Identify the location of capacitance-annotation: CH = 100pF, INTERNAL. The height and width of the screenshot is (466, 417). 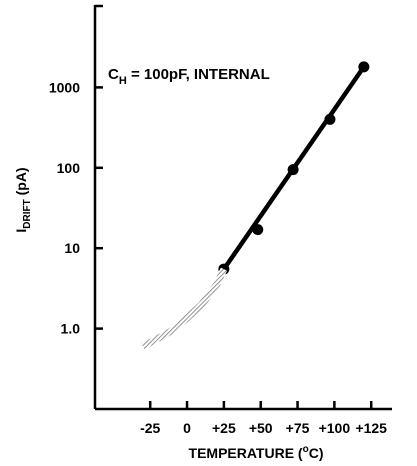
(189, 76).